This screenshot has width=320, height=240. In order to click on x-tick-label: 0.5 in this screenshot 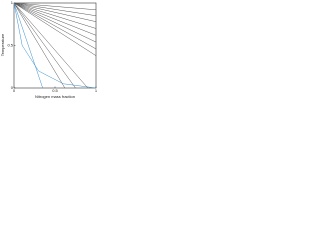, I will do `click(55, 90)`.